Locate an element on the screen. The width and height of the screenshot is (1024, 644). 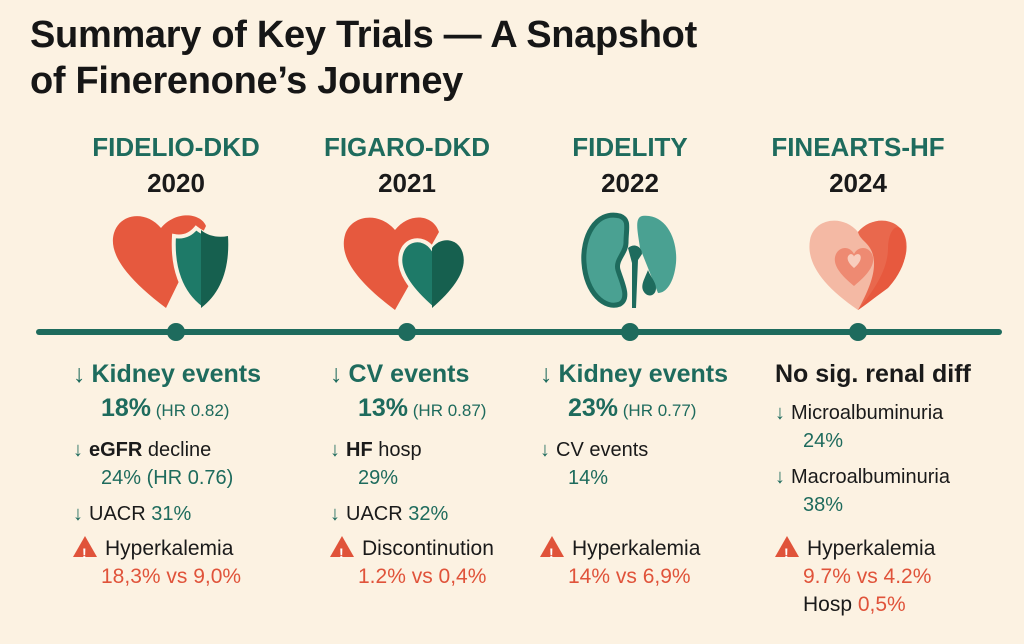
stat-text: 1.2% vs 0,4% is located at coordinates (422, 576).